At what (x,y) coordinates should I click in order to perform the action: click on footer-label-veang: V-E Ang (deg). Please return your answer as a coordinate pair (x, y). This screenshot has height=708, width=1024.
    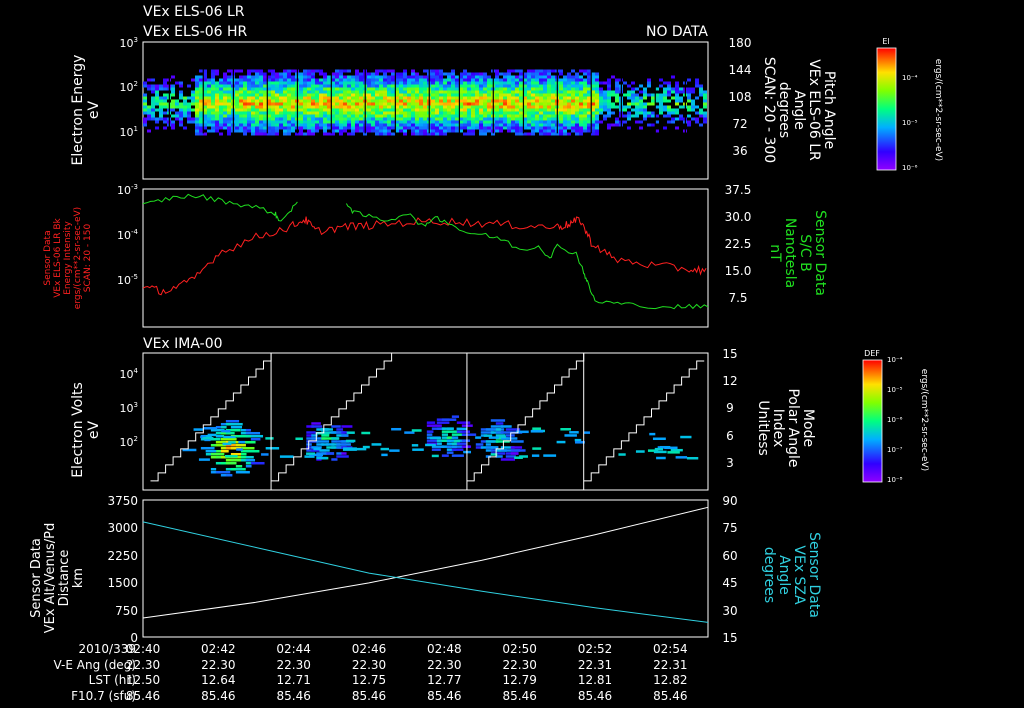
    Looking at the image, I should click on (95, 665).